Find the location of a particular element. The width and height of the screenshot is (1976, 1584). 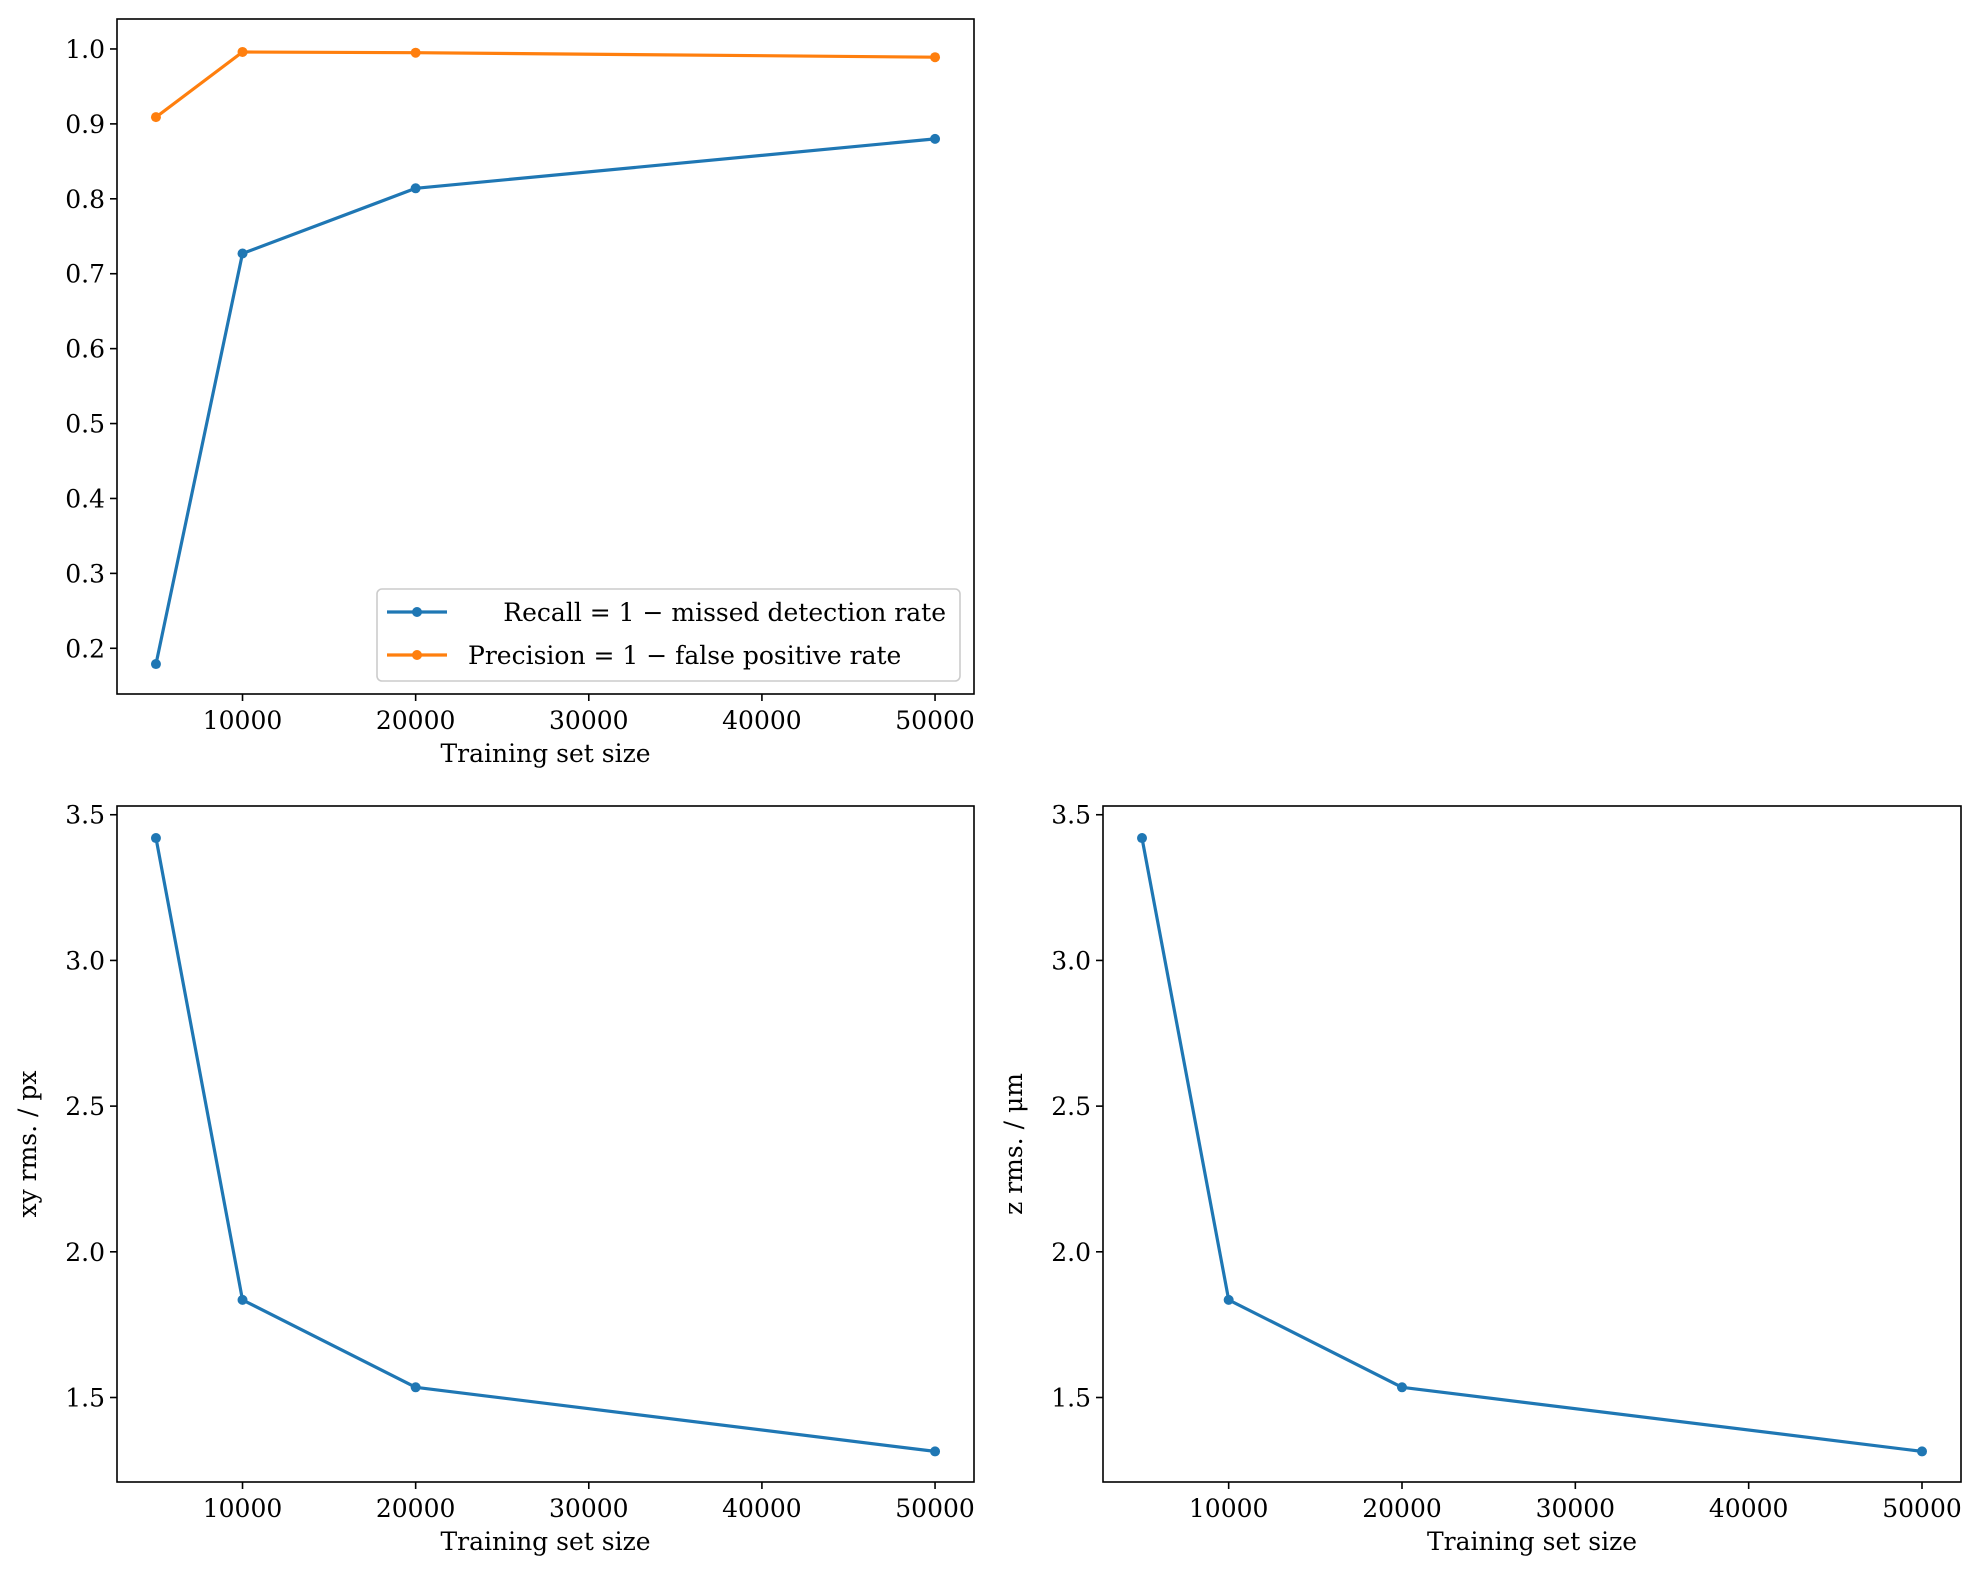

y-tick-label: 0.5 is located at coordinates (85, 424).